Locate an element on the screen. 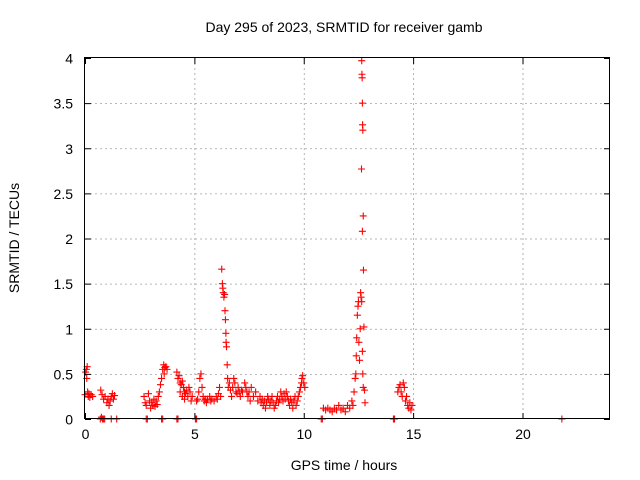 Image resolution: width=640 pixels, height=480 pixels. y-tick-label: 2.5 is located at coordinates (64, 194).